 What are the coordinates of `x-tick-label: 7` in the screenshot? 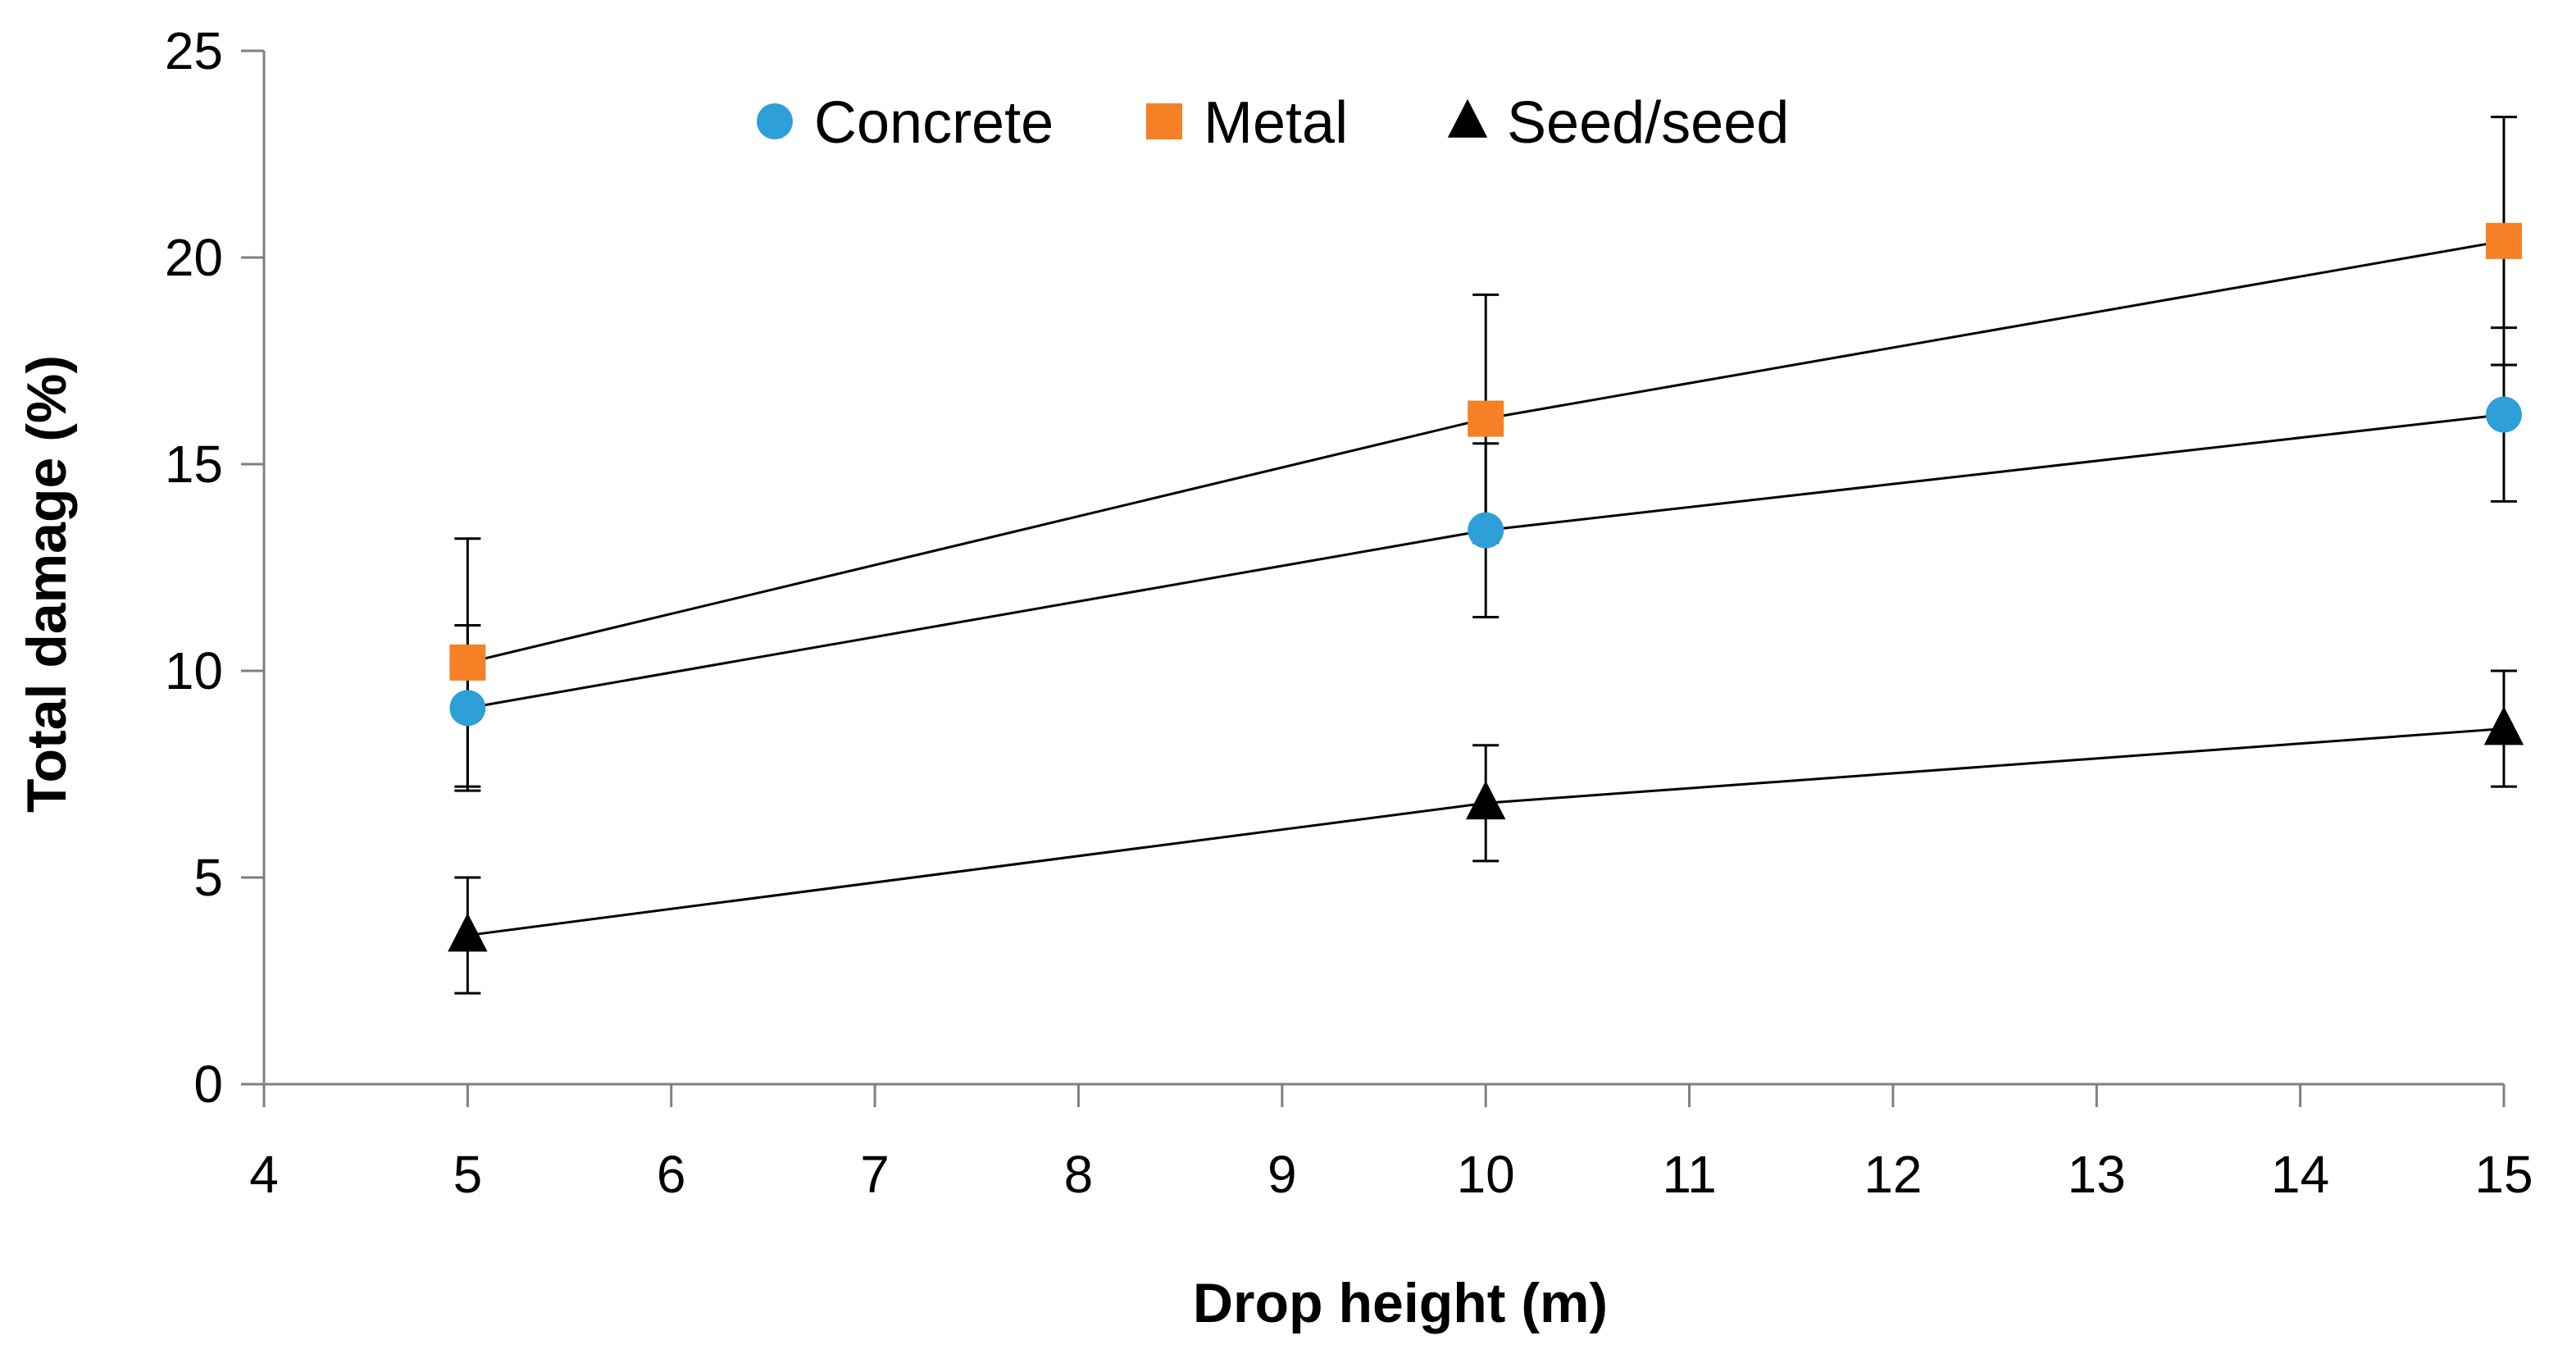 It's located at (875, 1174).